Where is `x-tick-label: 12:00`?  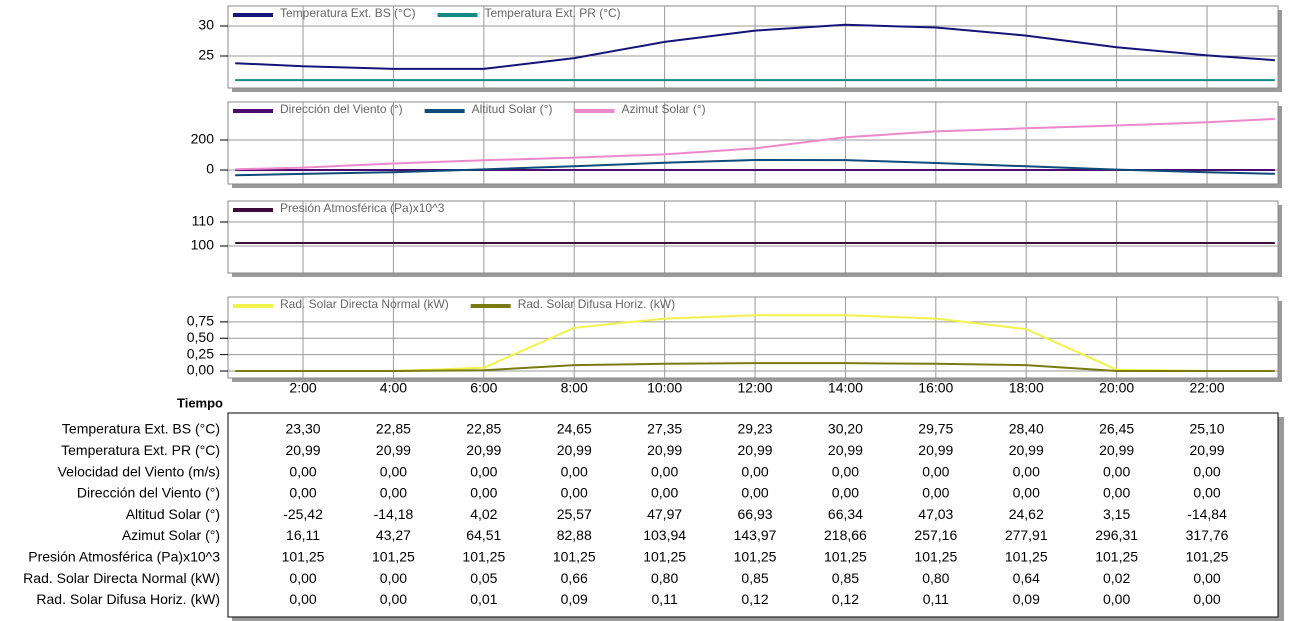
x-tick-label: 12:00 is located at coordinates (755, 388).